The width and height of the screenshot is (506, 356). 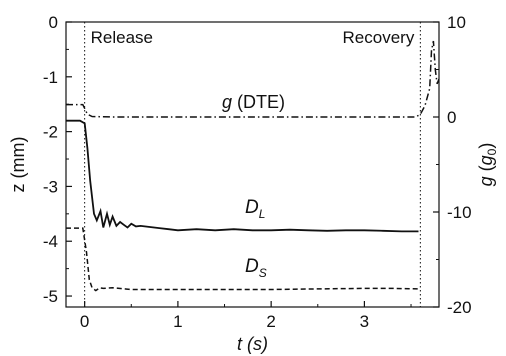 What do you see at coordinates (227, 102) in the screenshot?
I see `series-label-g-main: g` at bounding box center [227, 102].